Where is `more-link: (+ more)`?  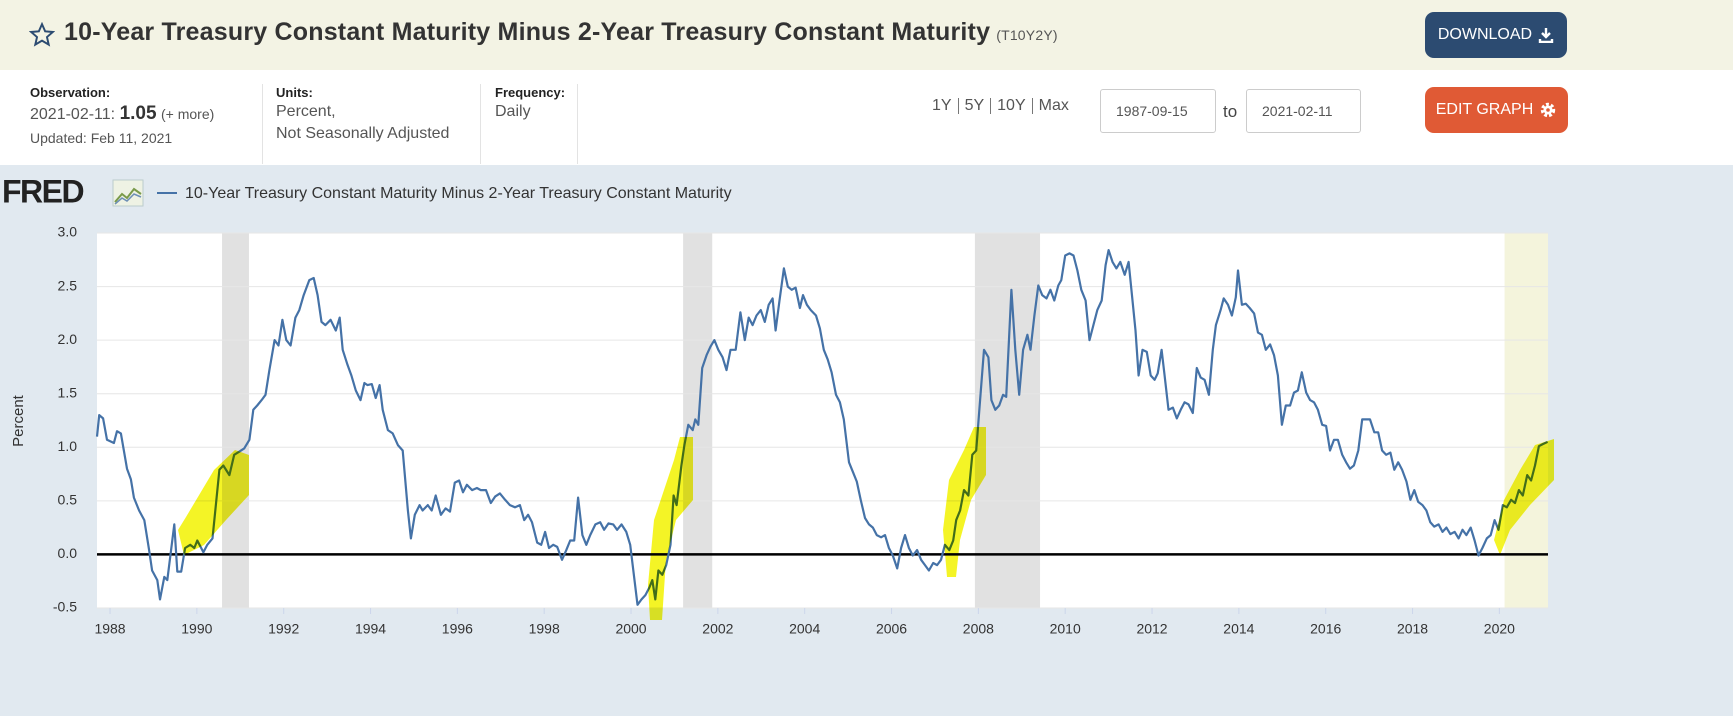 more-link: (+ more) is located at coordinates (188, 114).